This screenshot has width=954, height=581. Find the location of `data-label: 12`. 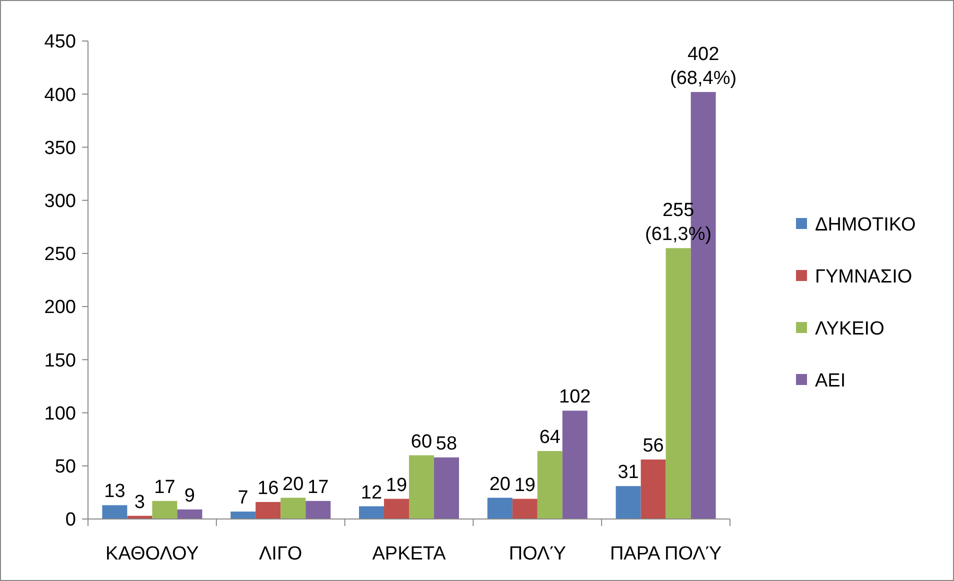

data-label: 12 is located at coordinates (371, 493).